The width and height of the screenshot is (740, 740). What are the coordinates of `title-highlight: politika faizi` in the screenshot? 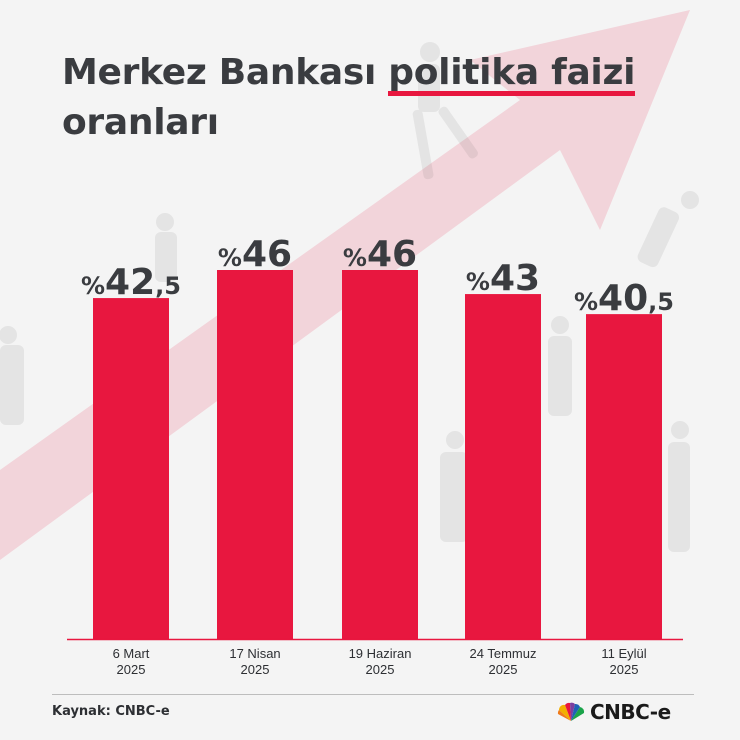 It's located at (511, 73).